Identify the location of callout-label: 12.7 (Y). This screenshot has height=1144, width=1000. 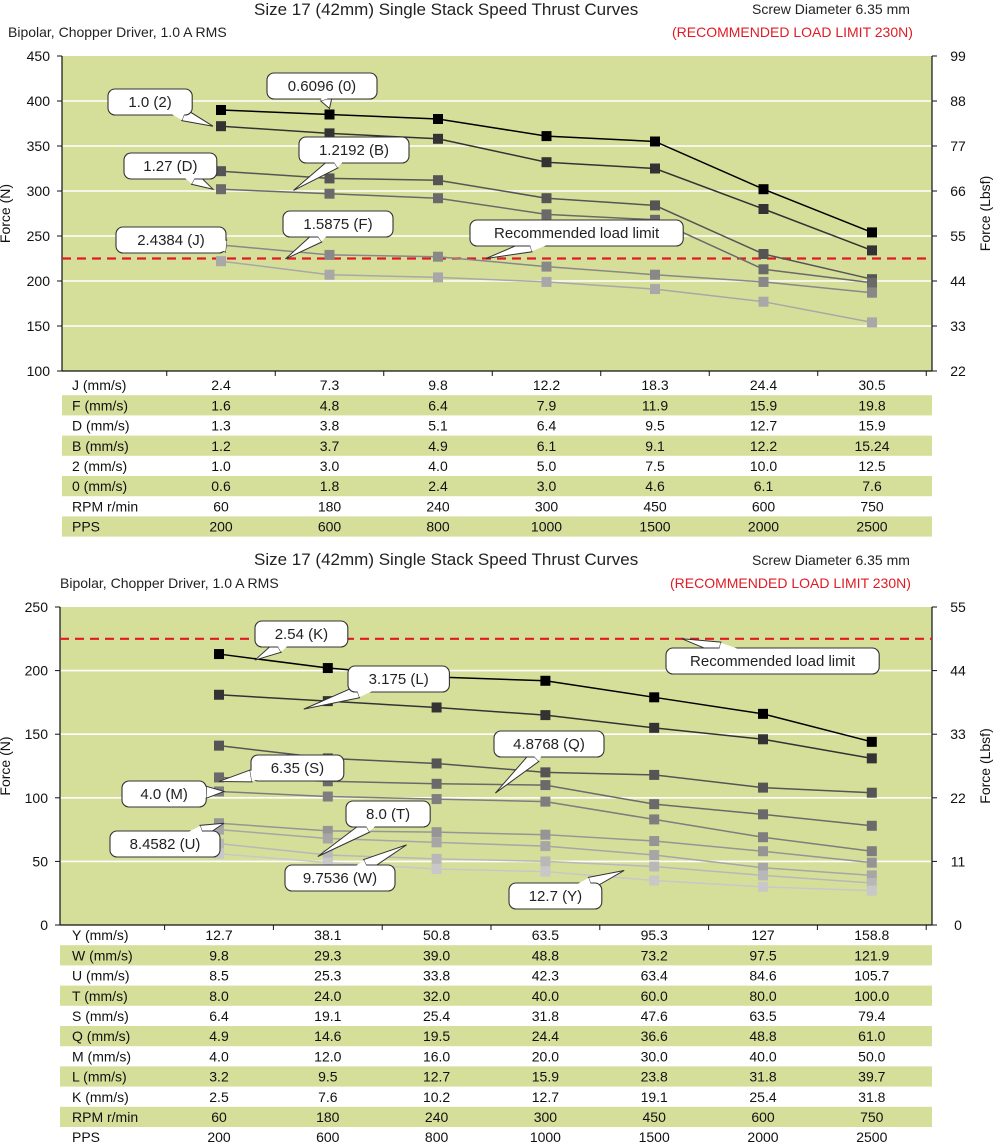
(555, 896).